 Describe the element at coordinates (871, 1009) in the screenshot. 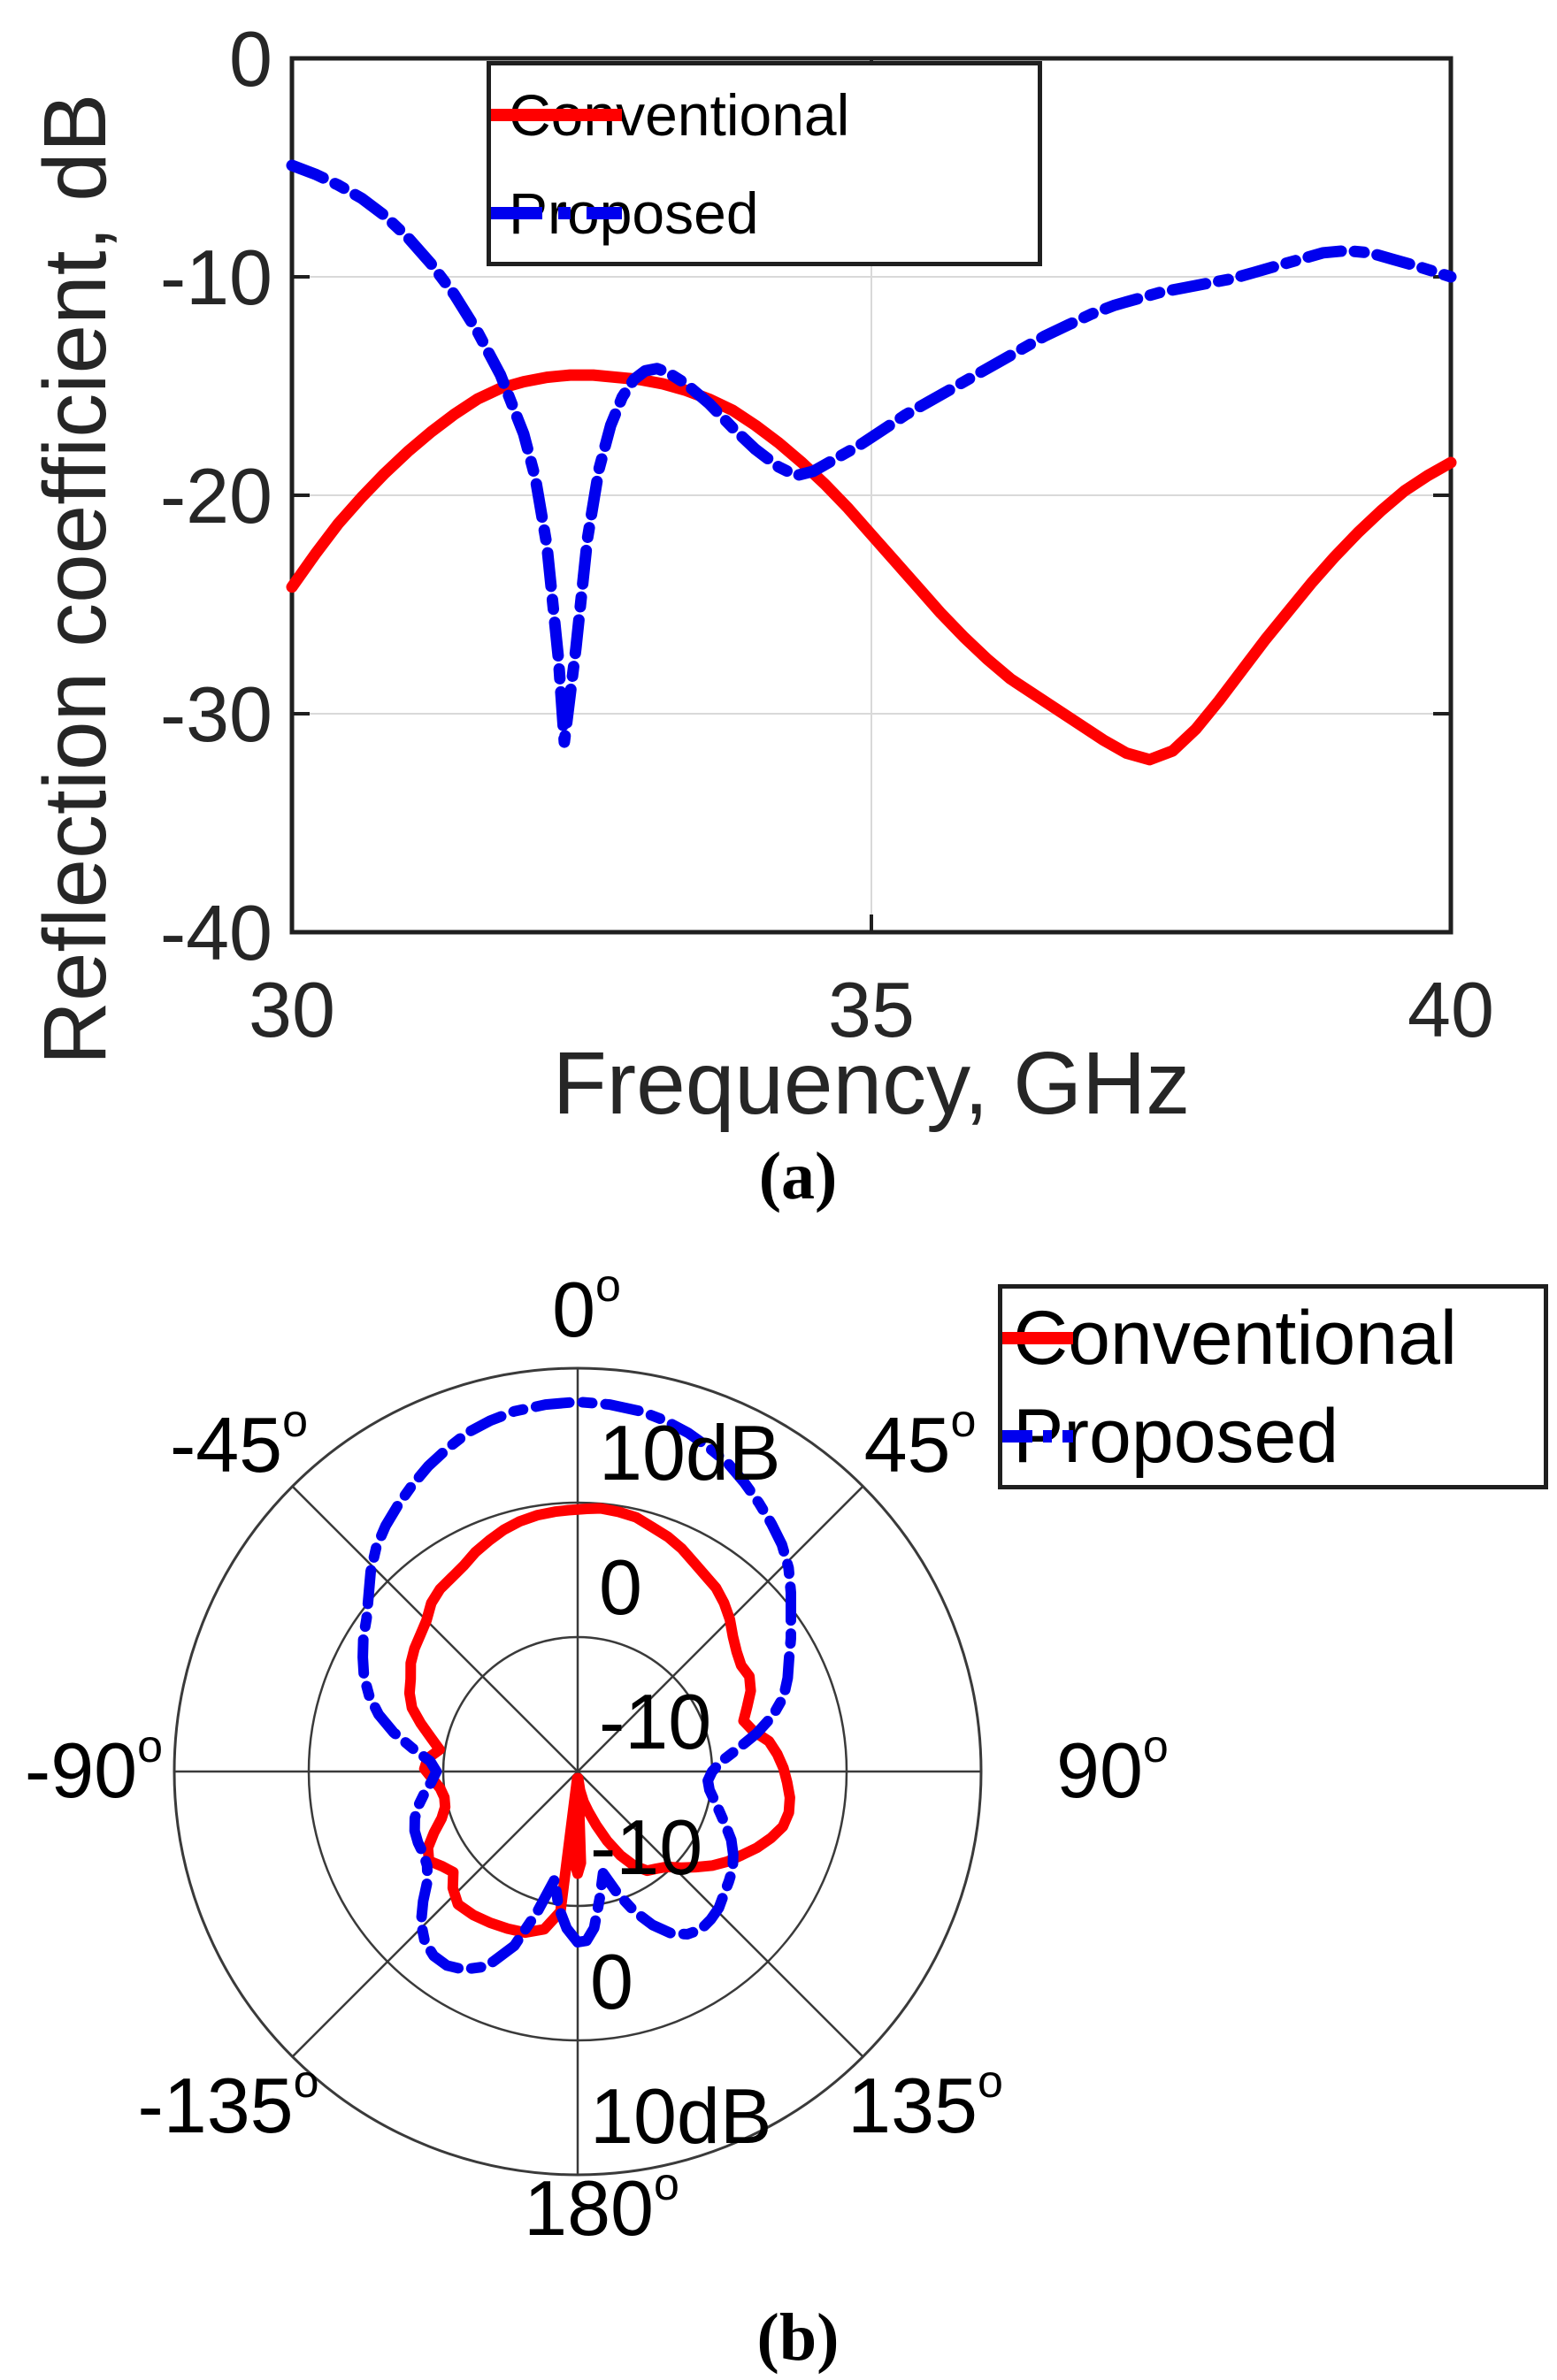

I see `x-tick-label: 35` at that location.